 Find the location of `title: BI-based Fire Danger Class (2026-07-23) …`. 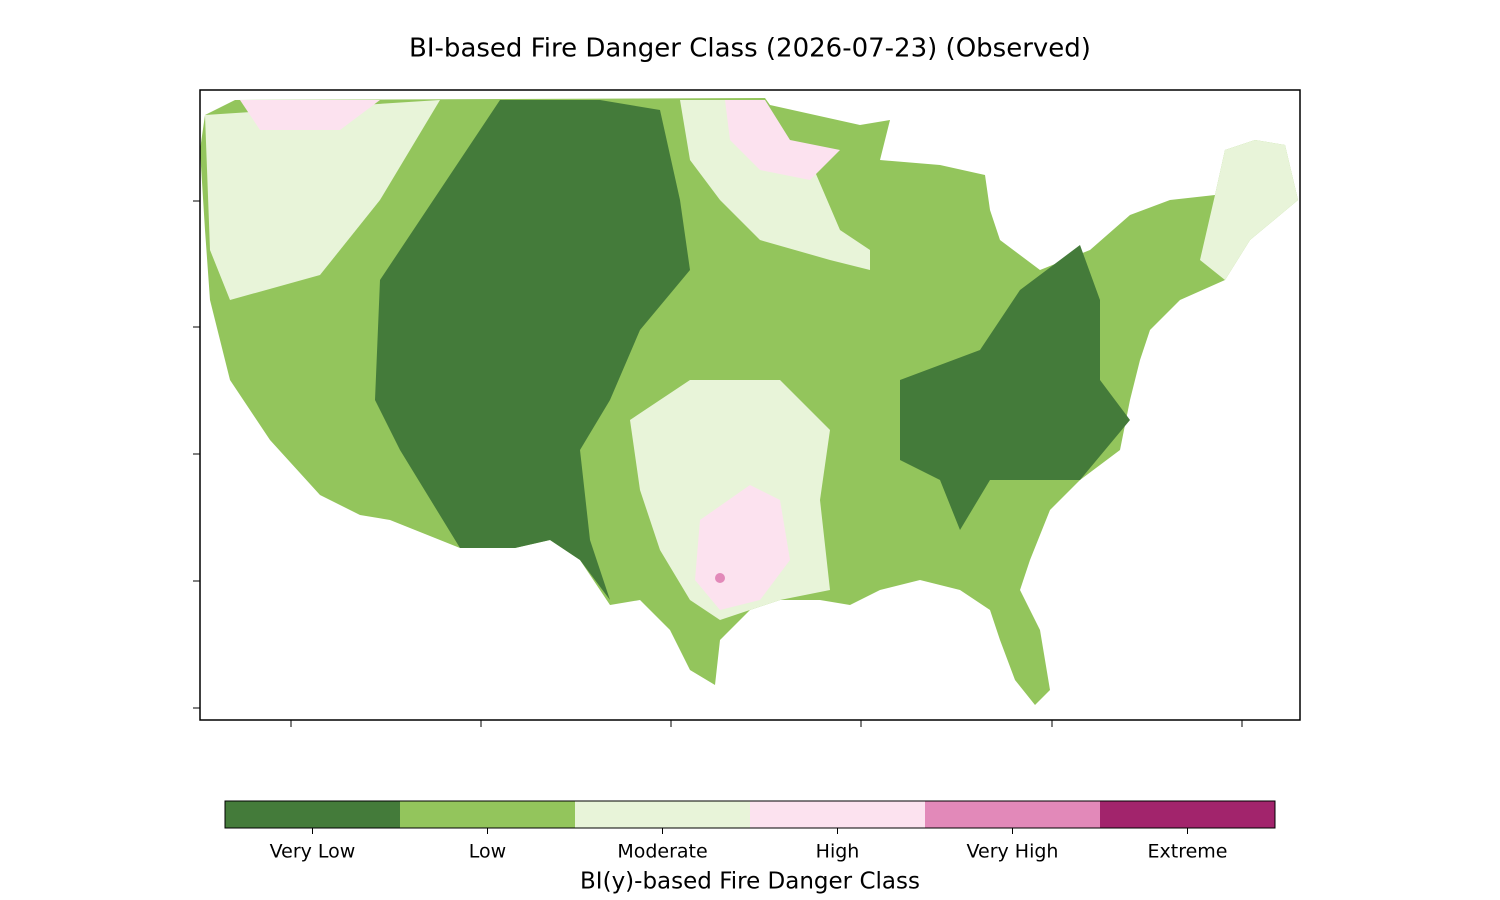

title: BI-based Fire Danger Class (2026-07-23) … is located at coordinates (750, 49).